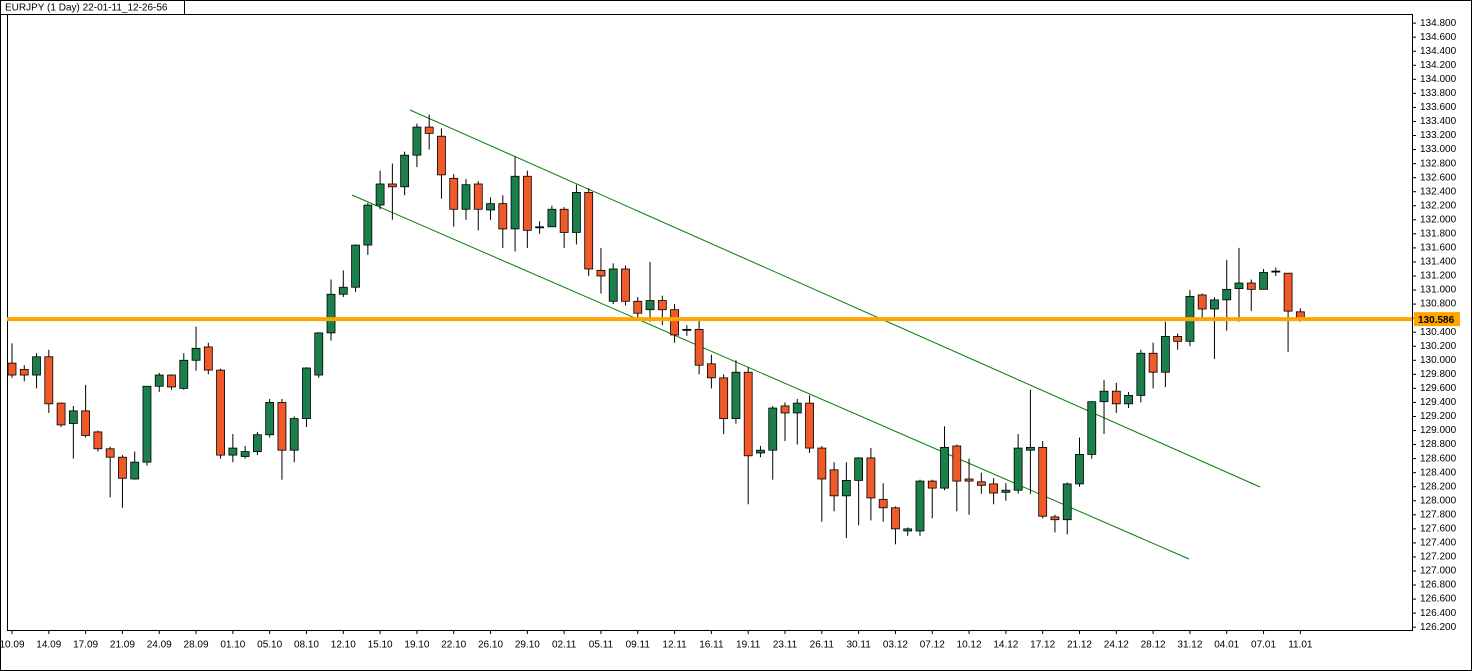  Describe the element at coordinates (1438, 388) in the screenshot. I see `y-tick-label: 129.600` at that location.